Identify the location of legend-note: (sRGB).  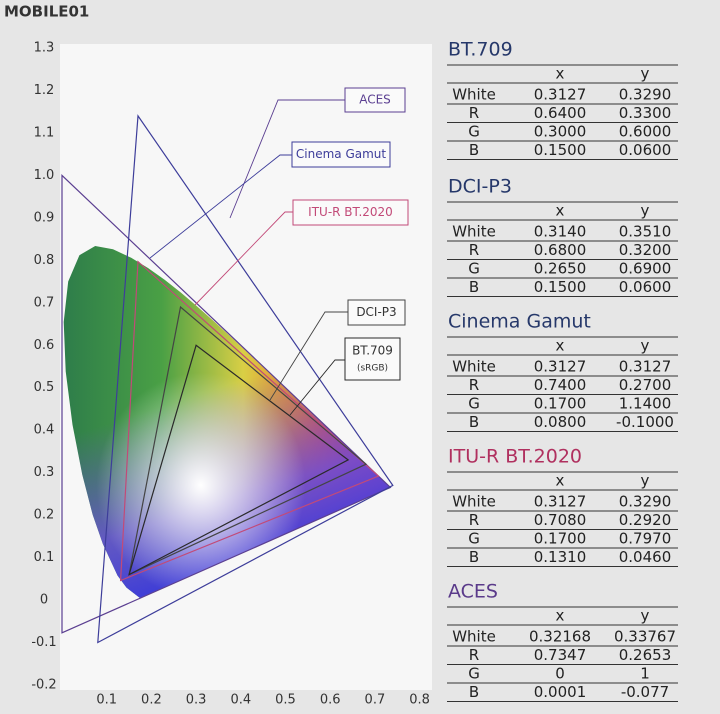
(372, 369).